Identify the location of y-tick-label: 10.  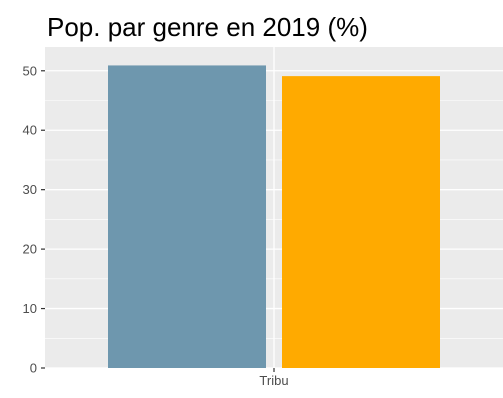
(30, 308).